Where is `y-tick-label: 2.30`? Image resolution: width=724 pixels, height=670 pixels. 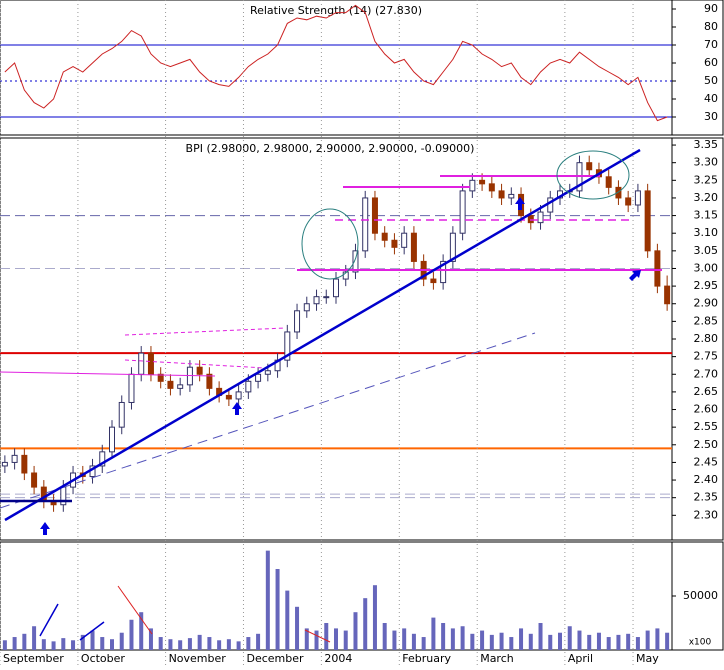 y-tick-label: 2.30 is located at coordinates (706, 514).